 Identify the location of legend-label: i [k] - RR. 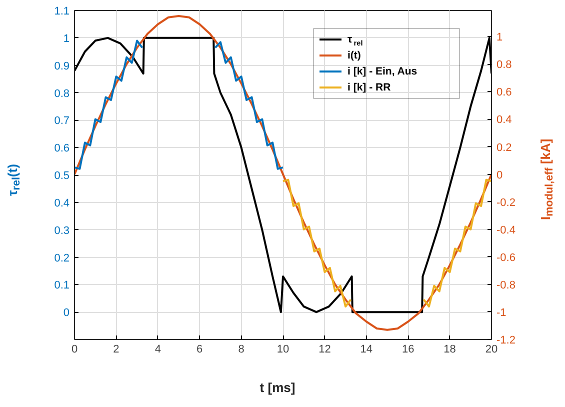
(370, 88).